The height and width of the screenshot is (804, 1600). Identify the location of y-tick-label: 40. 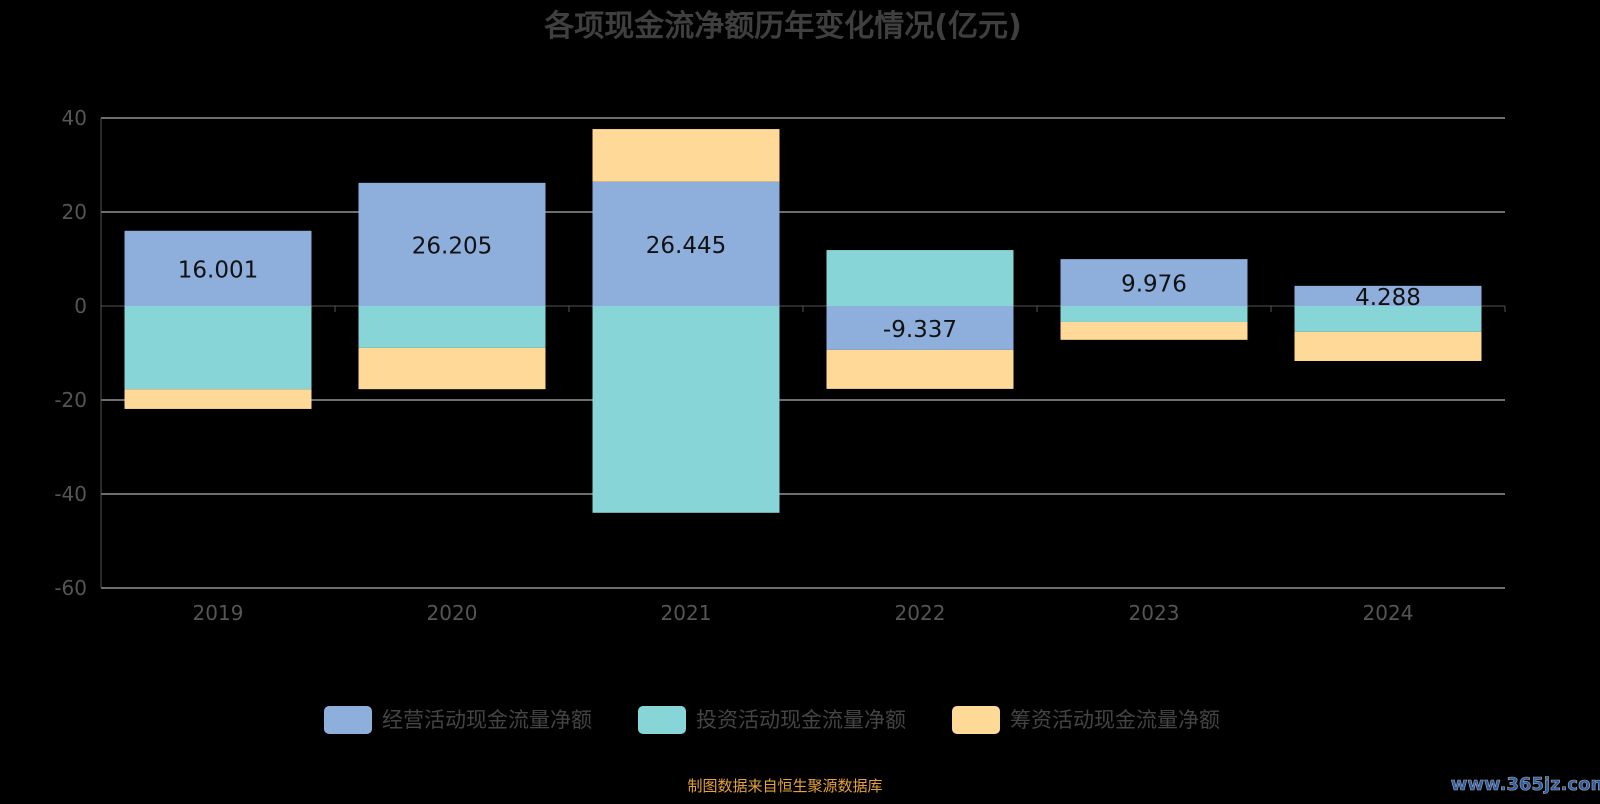
(74, 118).